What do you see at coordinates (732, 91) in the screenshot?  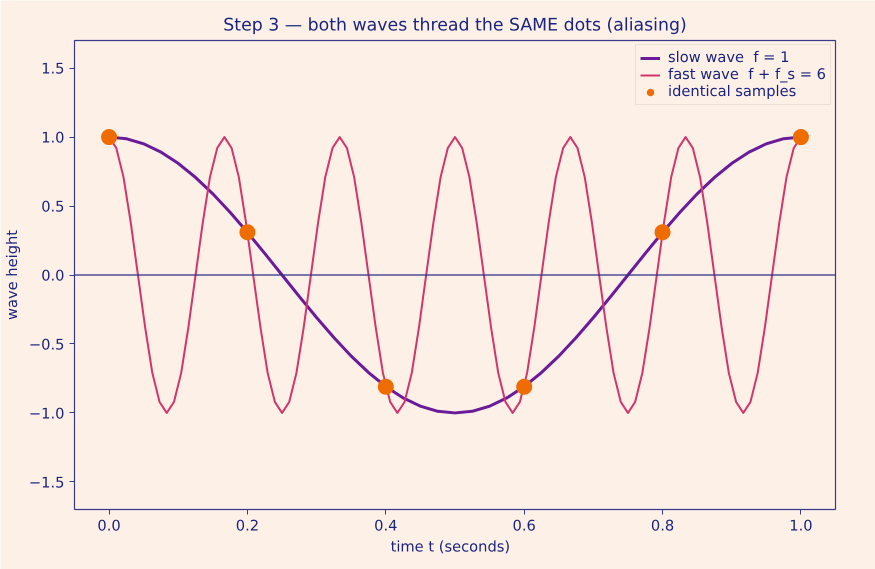 I see `legend-label: identical samples` at bounding box center [732, 91].